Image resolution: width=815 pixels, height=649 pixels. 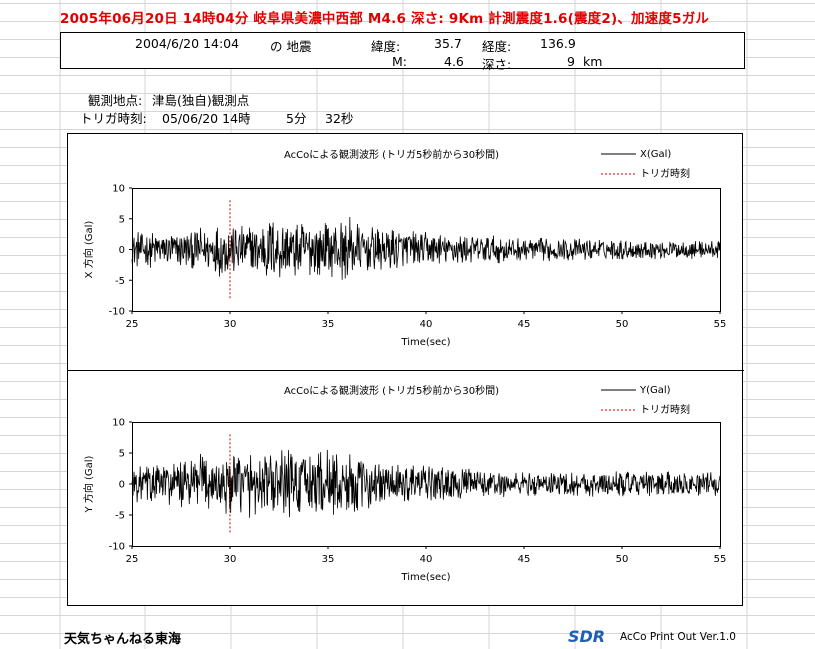 I want to click on y-axis-label: Y 方向 (Gal), so click(x=88, y=484).